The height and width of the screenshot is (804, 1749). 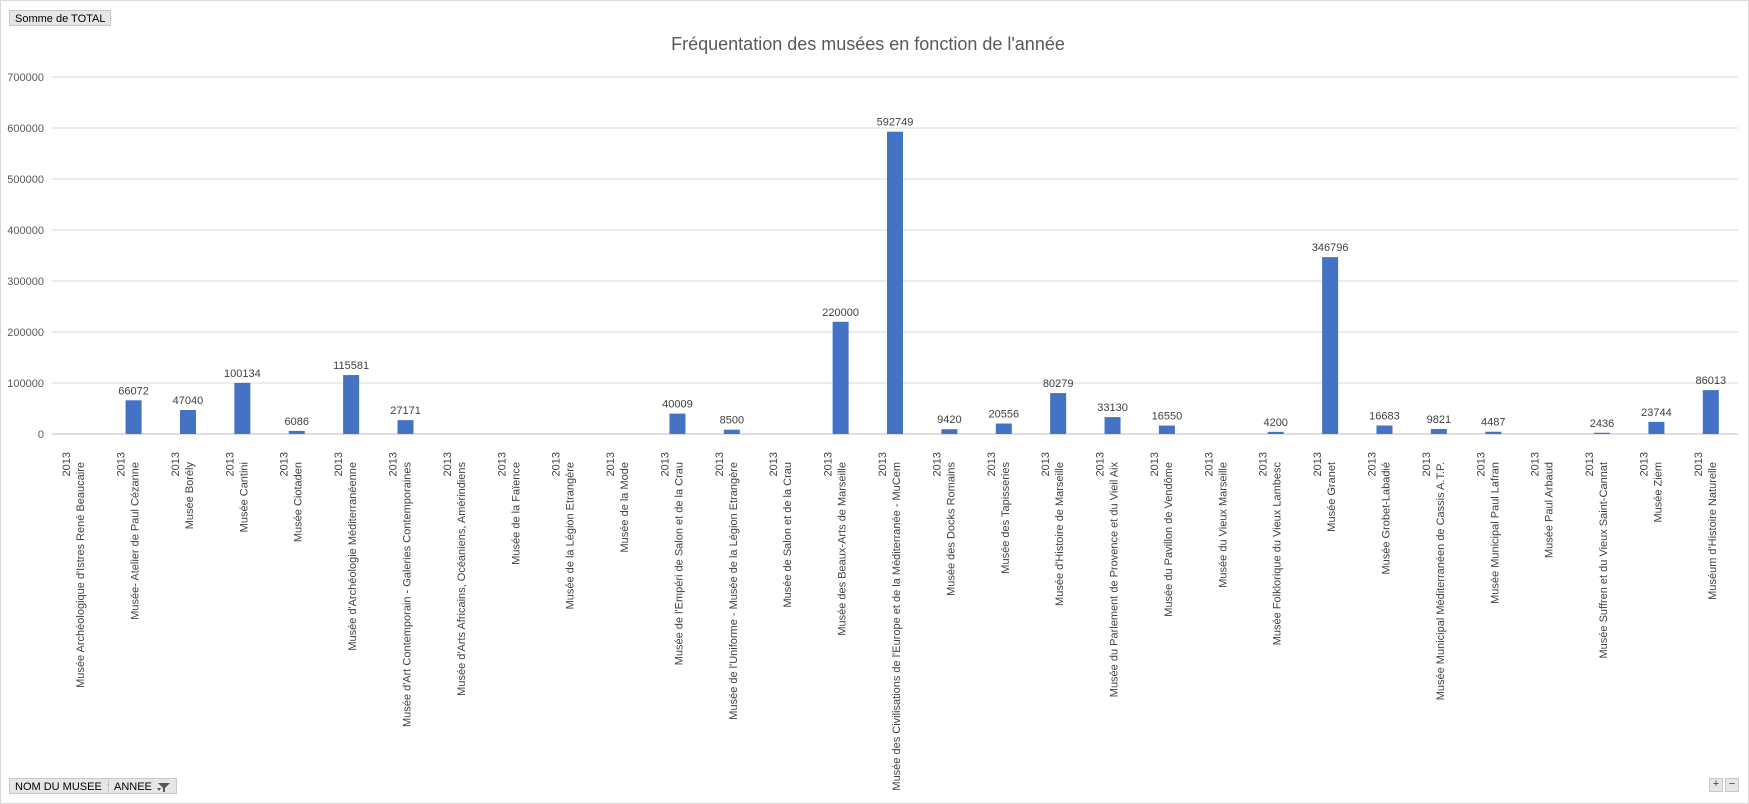 What do you see at coordinates (41, 435) in the screenshot?
I see `y-tick-label: 0` at bounding box center [41, 435].